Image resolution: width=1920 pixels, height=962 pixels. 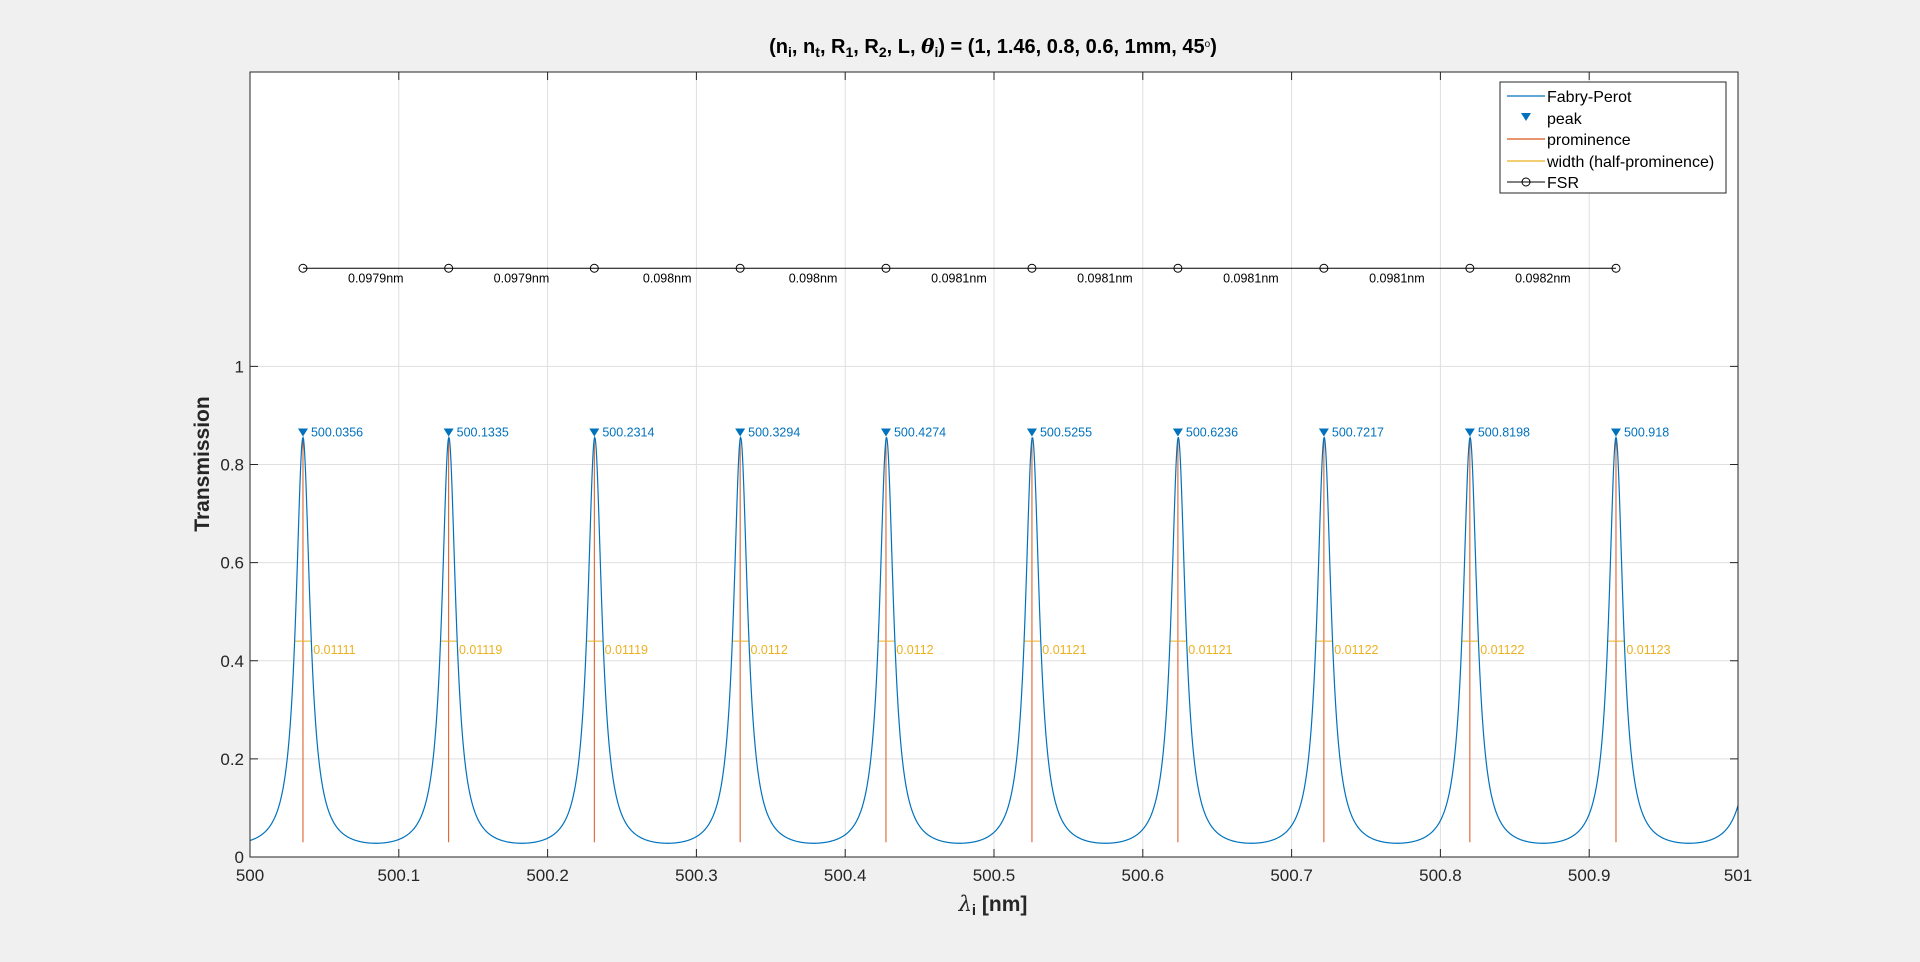 What do you see at coordinates (1543, 183) in the screenshot?
I see `legend-item-fsr: FSR` at bounding box center [1543, 183].